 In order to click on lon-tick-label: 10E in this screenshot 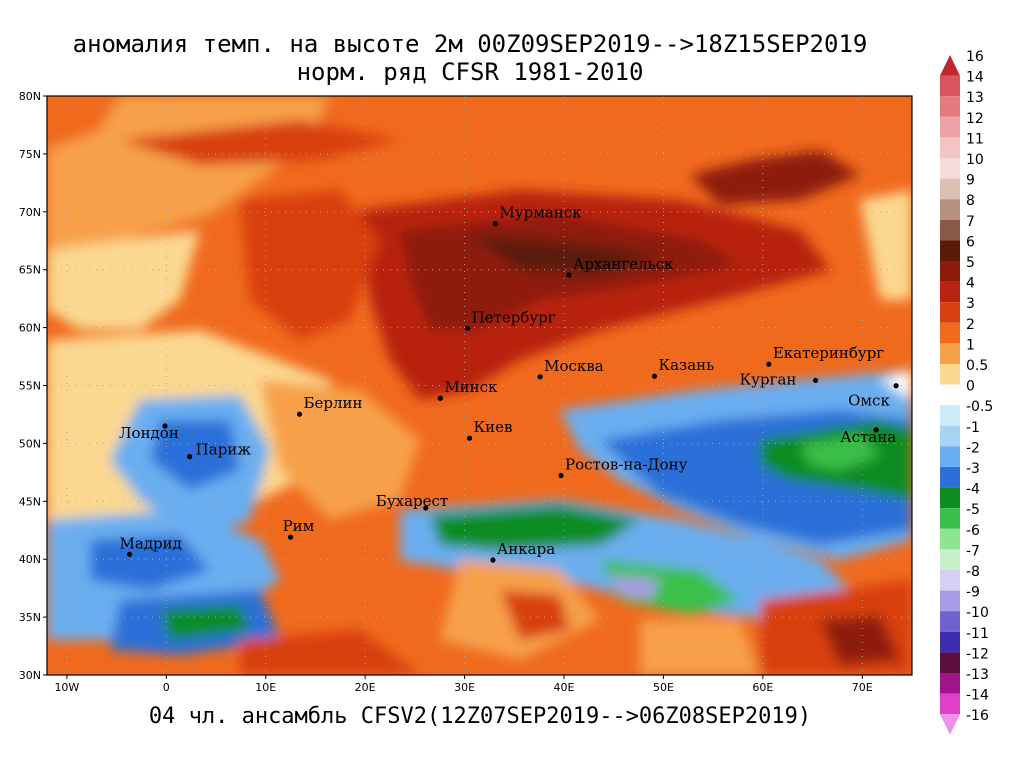, I will do `click(265, 687)`.